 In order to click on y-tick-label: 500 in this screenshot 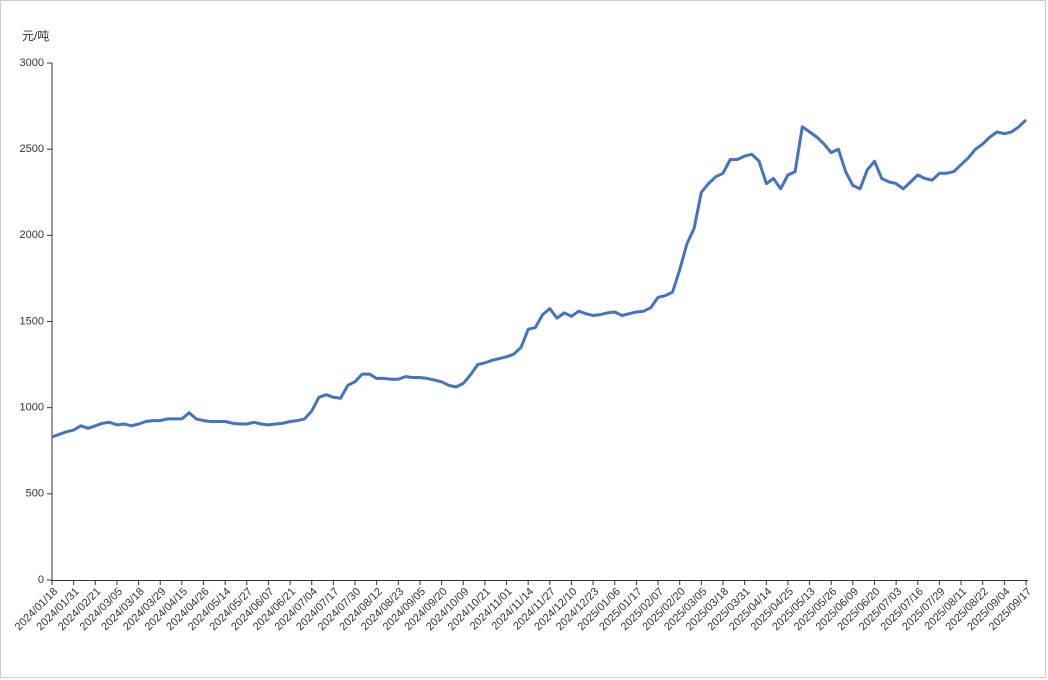, I will do `click(35, 494)`.